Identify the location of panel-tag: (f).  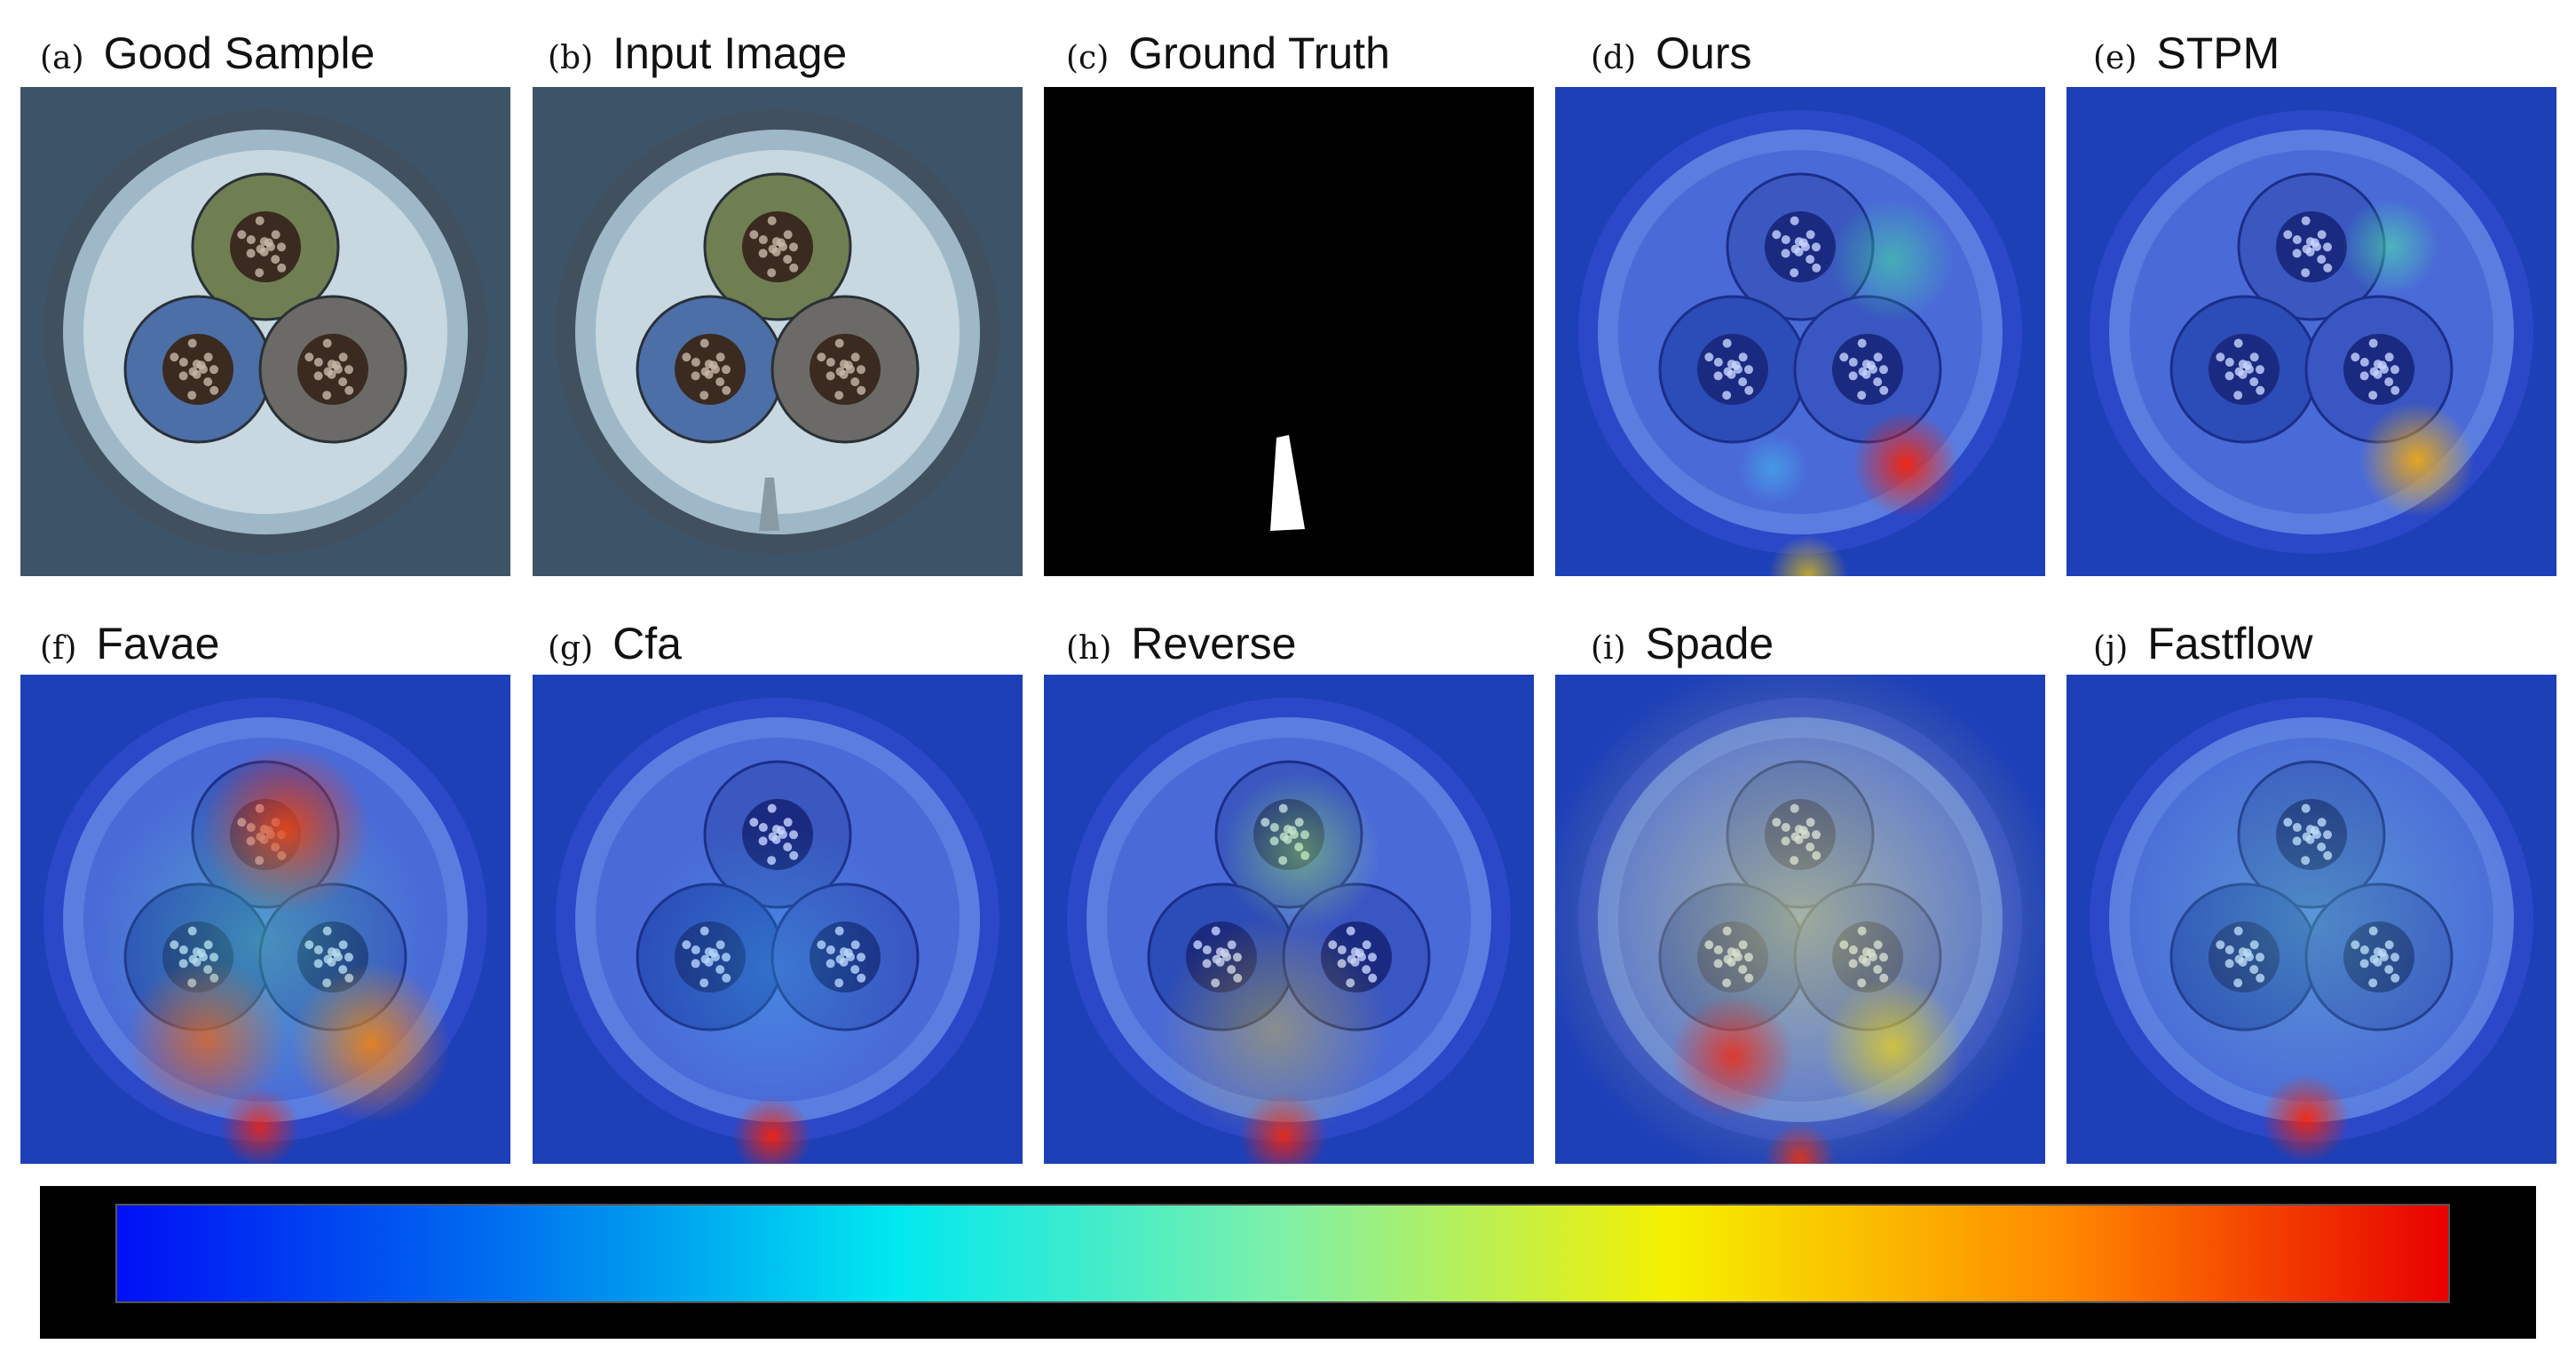
(58, 648).